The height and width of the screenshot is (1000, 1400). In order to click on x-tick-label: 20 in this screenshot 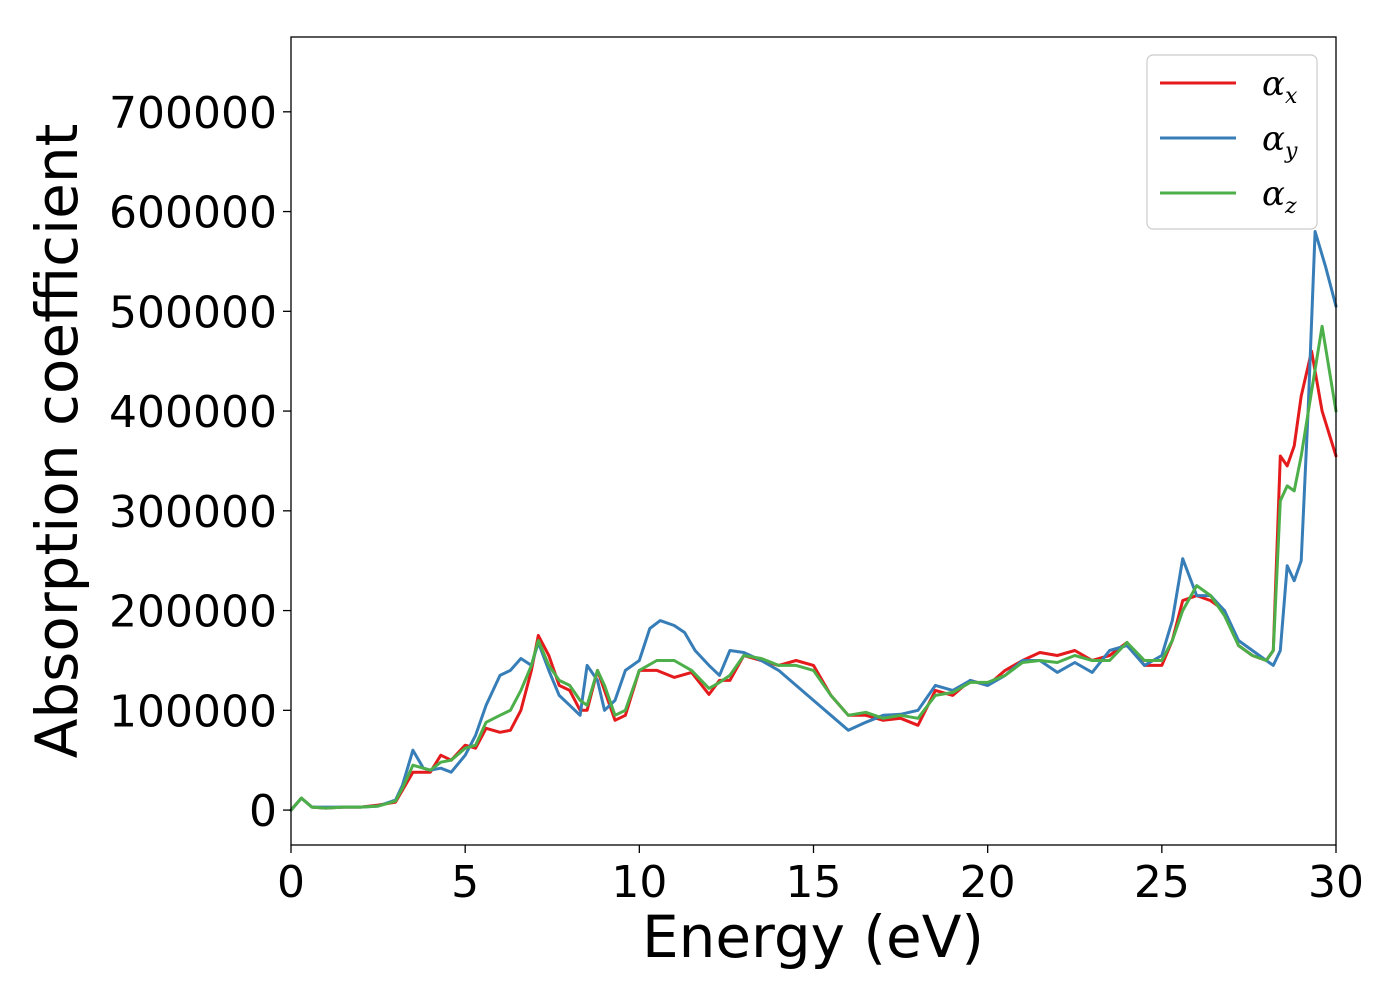, I will do `click(988, 882)`.